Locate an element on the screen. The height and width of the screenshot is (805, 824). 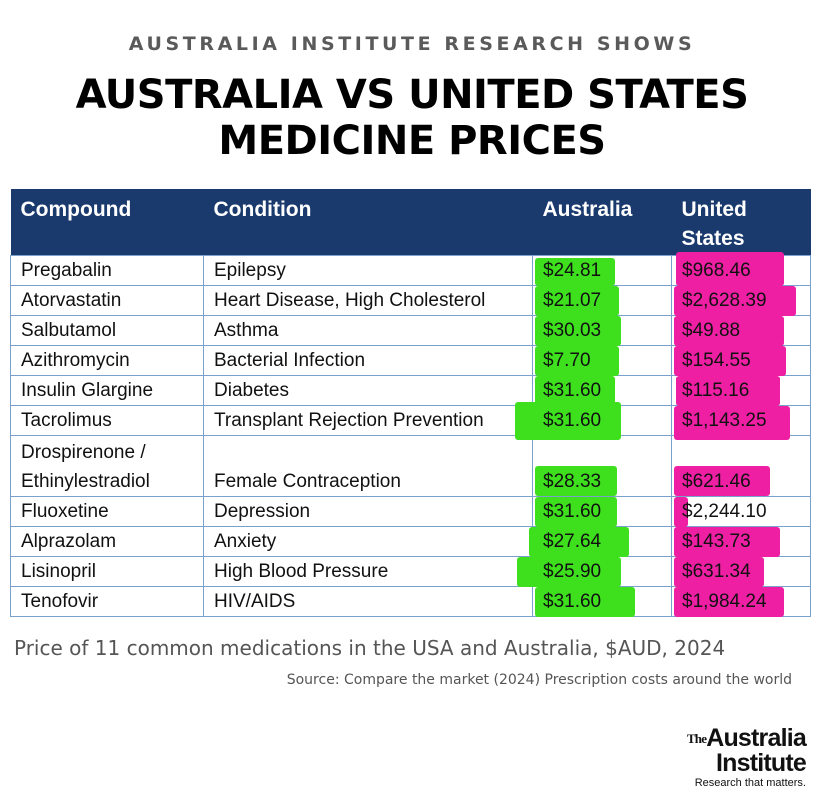
australia-price-cell: $30.03 is located at coordinates (602, 330).